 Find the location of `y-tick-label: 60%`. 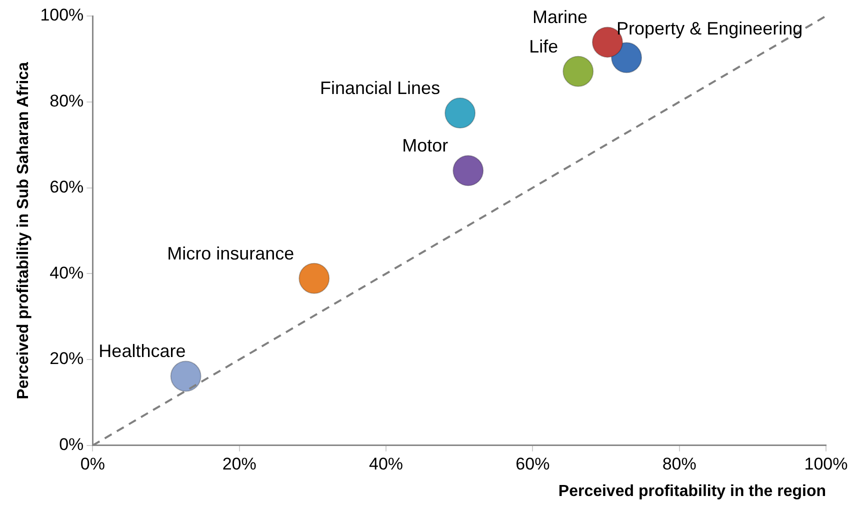

y-tick-label: 60% is located at coordinates (67, 186).